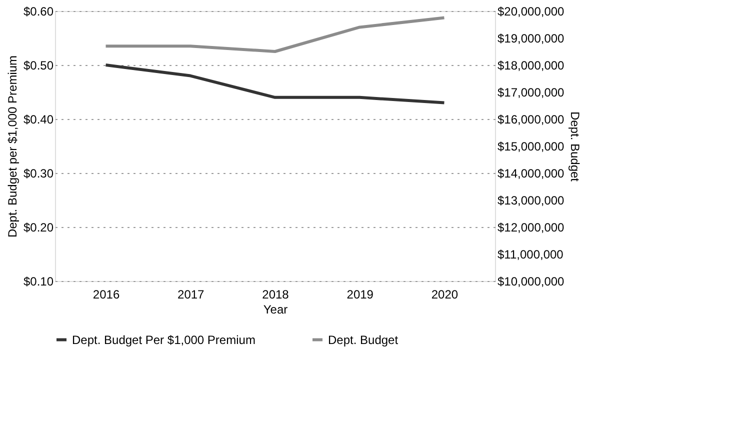 This screenshot has width=733, height=445. I want to click on y2-tick-label: $13,000,000, so click(531, 201).